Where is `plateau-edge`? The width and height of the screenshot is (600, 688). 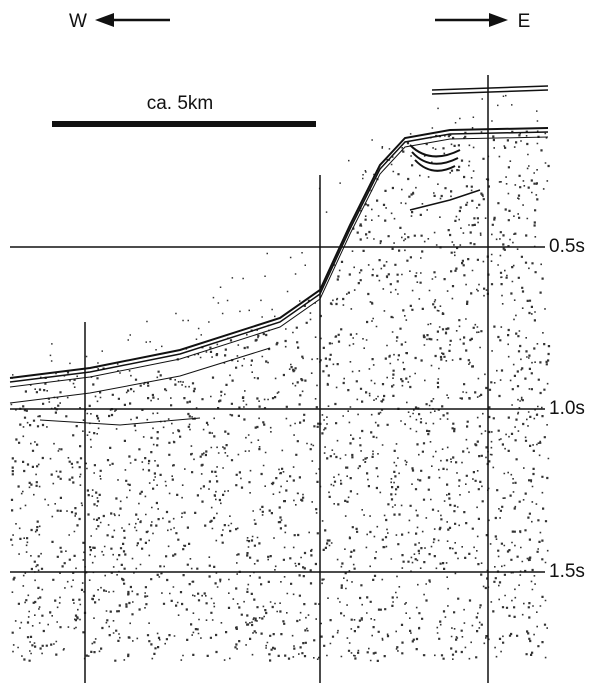
plateau-edge is located at coordinates (490, 90).